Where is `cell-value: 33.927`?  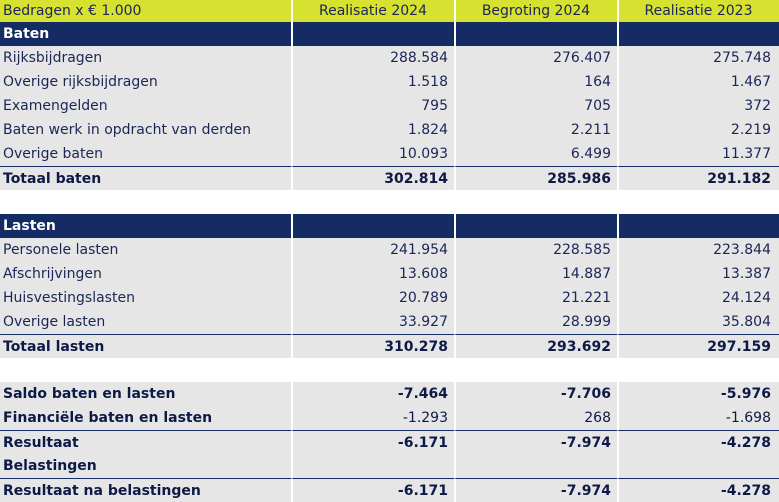 cell-value: 33.927 is located at coordinates (372, 322).